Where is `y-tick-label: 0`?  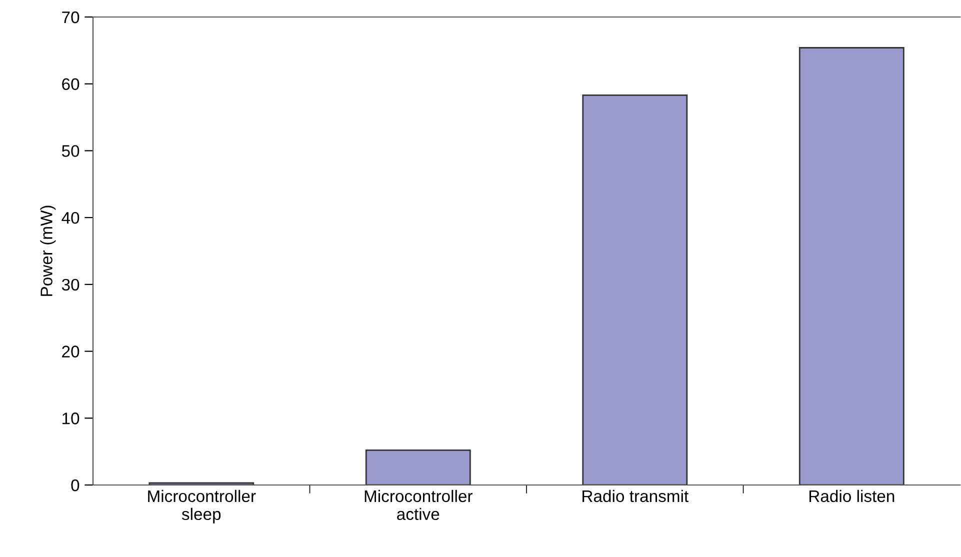 y-tick-label: 0 is located at coordinates (75, 485).